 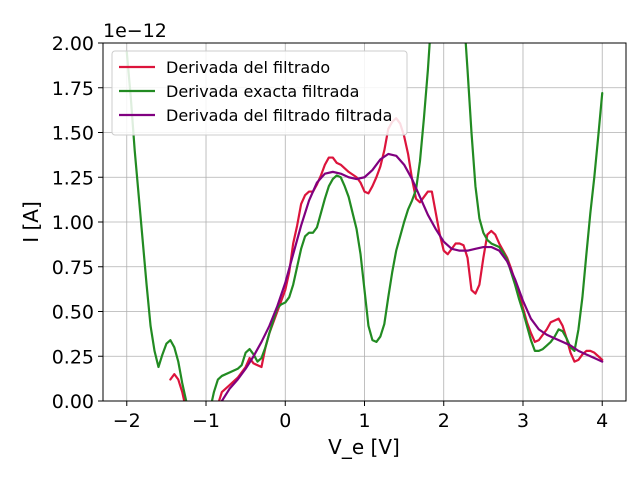 I want to click on x-tick-label: −2, so click(x=127, y=421).